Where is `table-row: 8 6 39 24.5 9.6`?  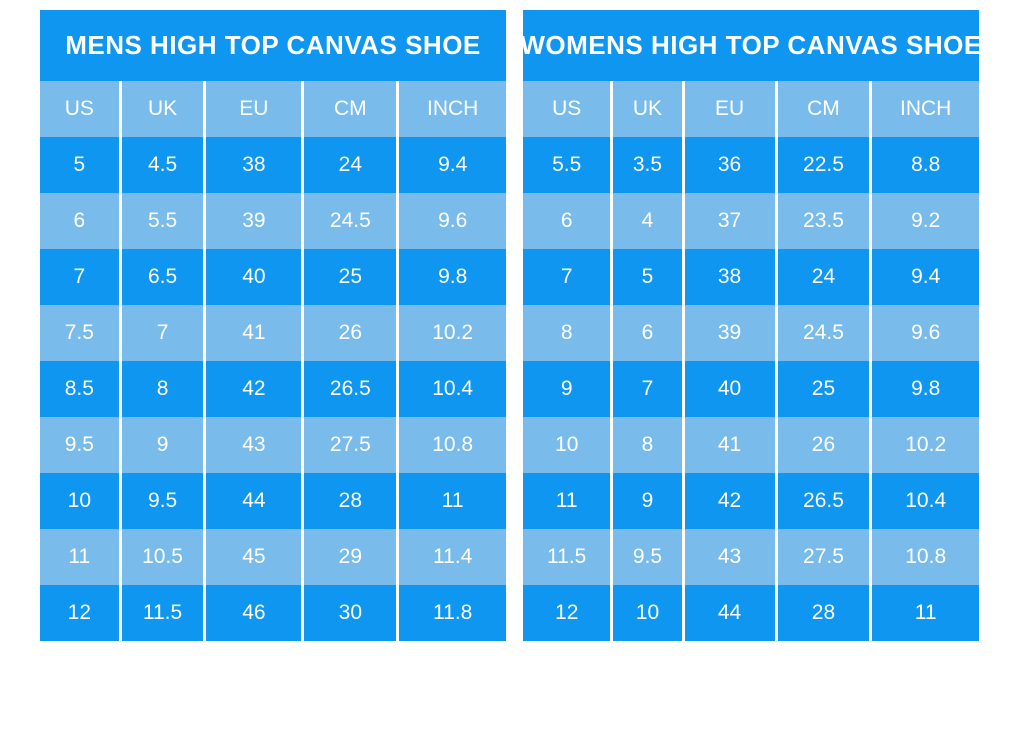 table-row: 8 6 39 24.5 9.6 is located at coordinates (751, 333).